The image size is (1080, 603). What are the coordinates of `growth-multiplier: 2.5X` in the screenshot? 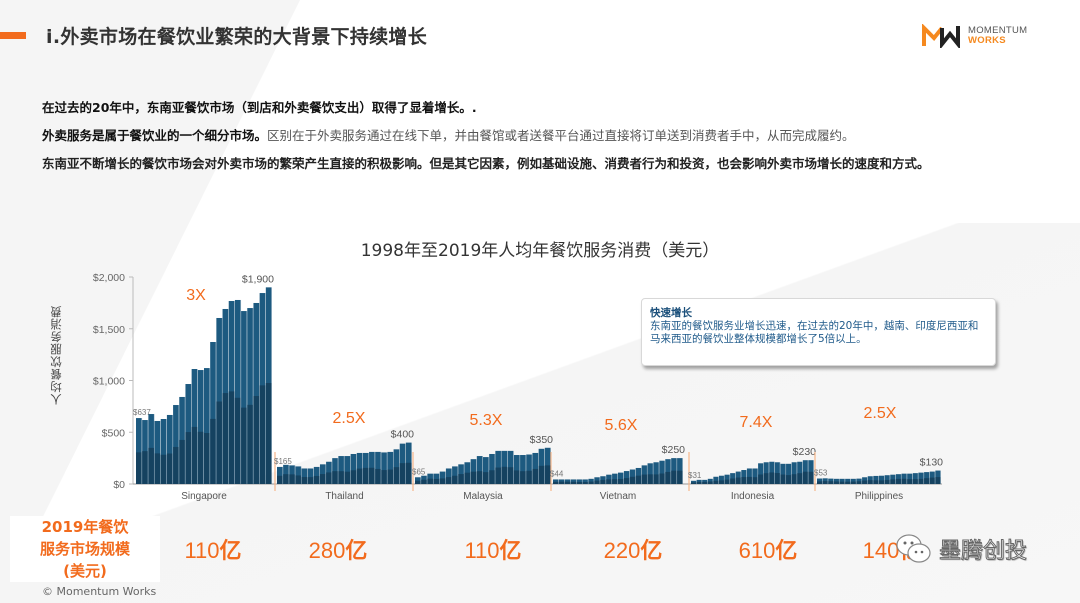 It's located at (349, 418).